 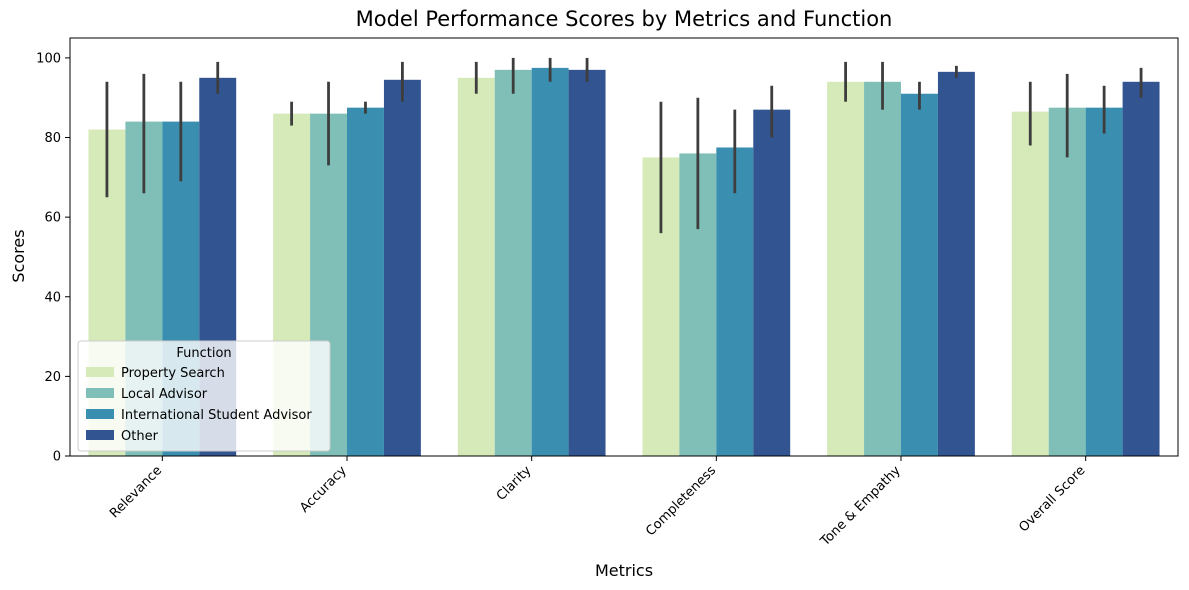 I want to click on legend-entry: Local Advisor, so click(x=164, y=394).